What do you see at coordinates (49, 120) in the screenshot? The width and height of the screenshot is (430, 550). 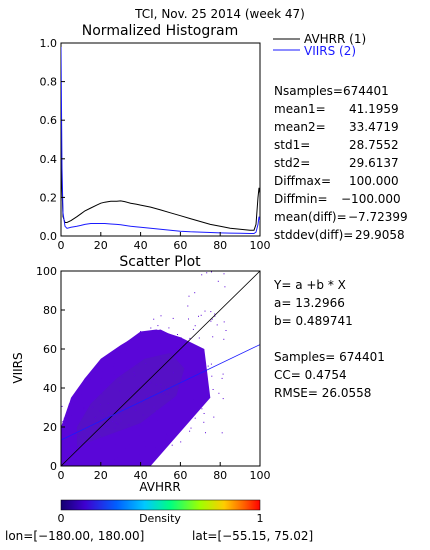 I see `histogram-y-tick-label: 0.6` at bounding box center [49, 120].